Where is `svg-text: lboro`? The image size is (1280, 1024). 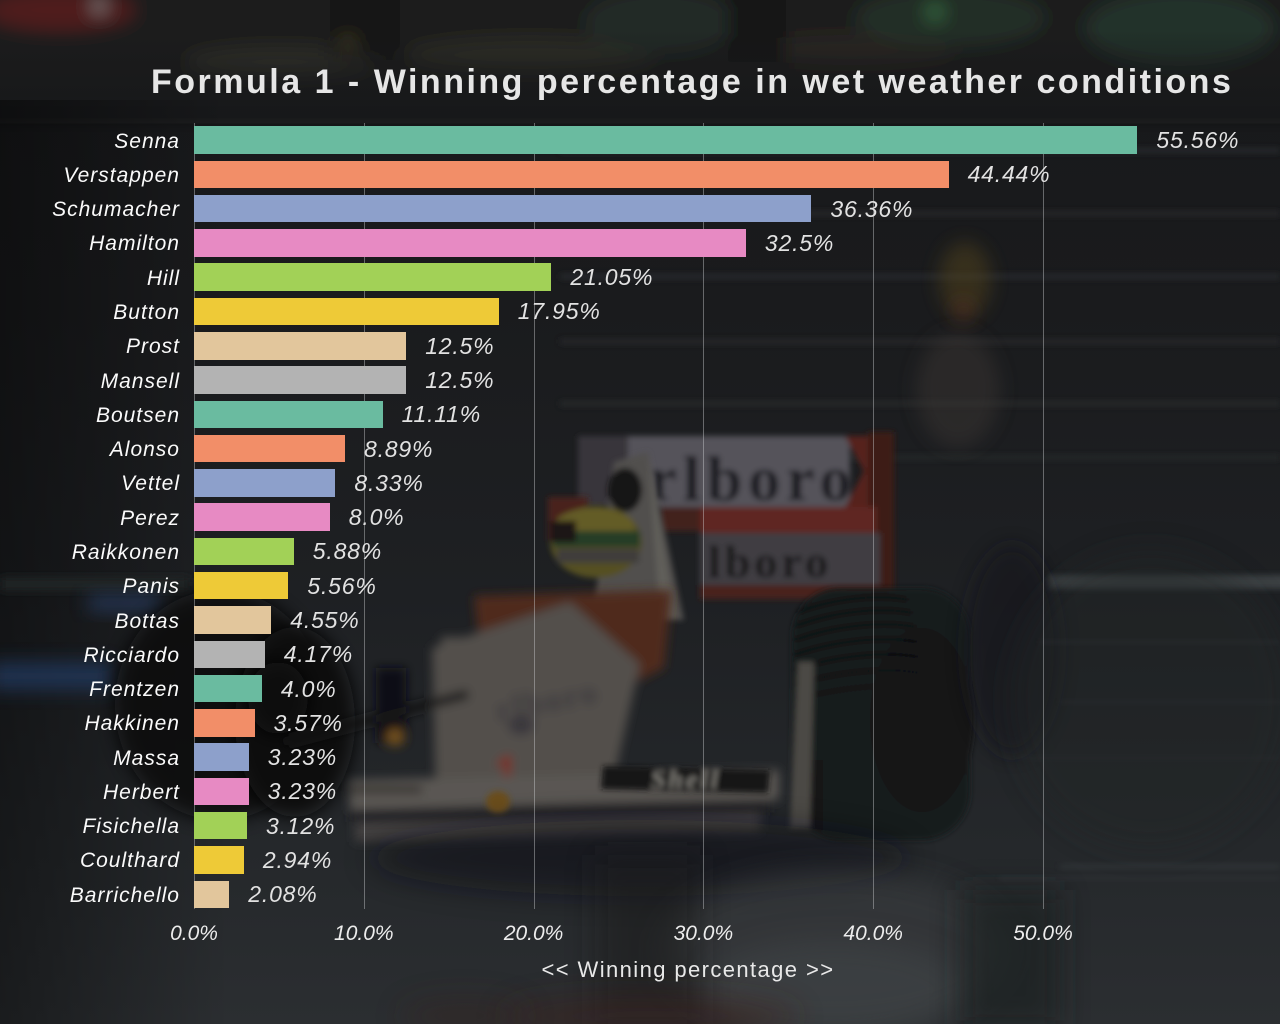
svg-text: lboro is located at coordinates (770, 561).